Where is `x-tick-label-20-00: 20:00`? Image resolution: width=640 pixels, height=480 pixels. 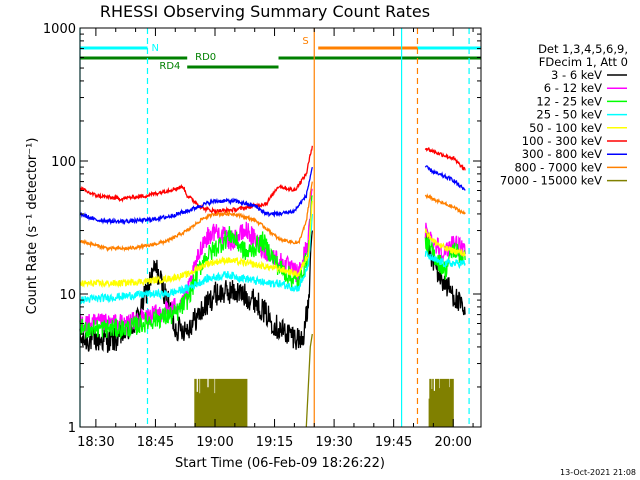 x-tick-label-20-00: 20:00 is located at coordinates (452, 442).